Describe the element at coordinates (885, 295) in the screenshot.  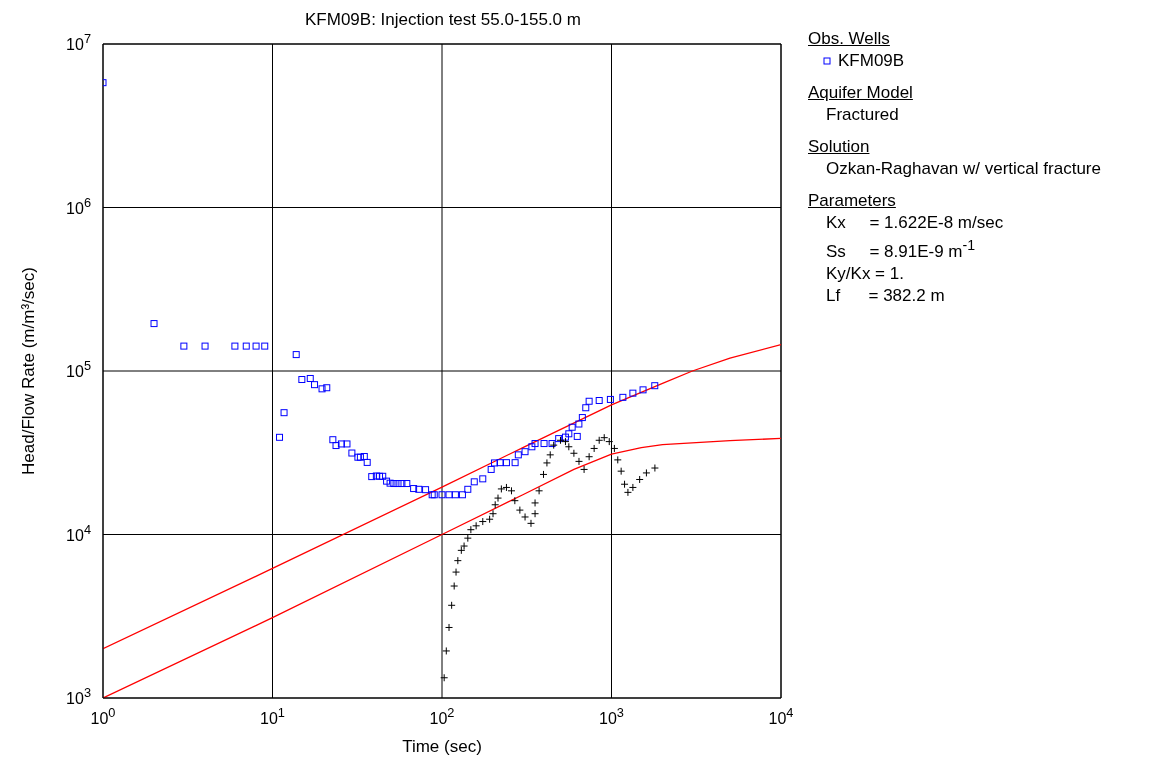
I see `text: Lf = 382.2 m` at that location.